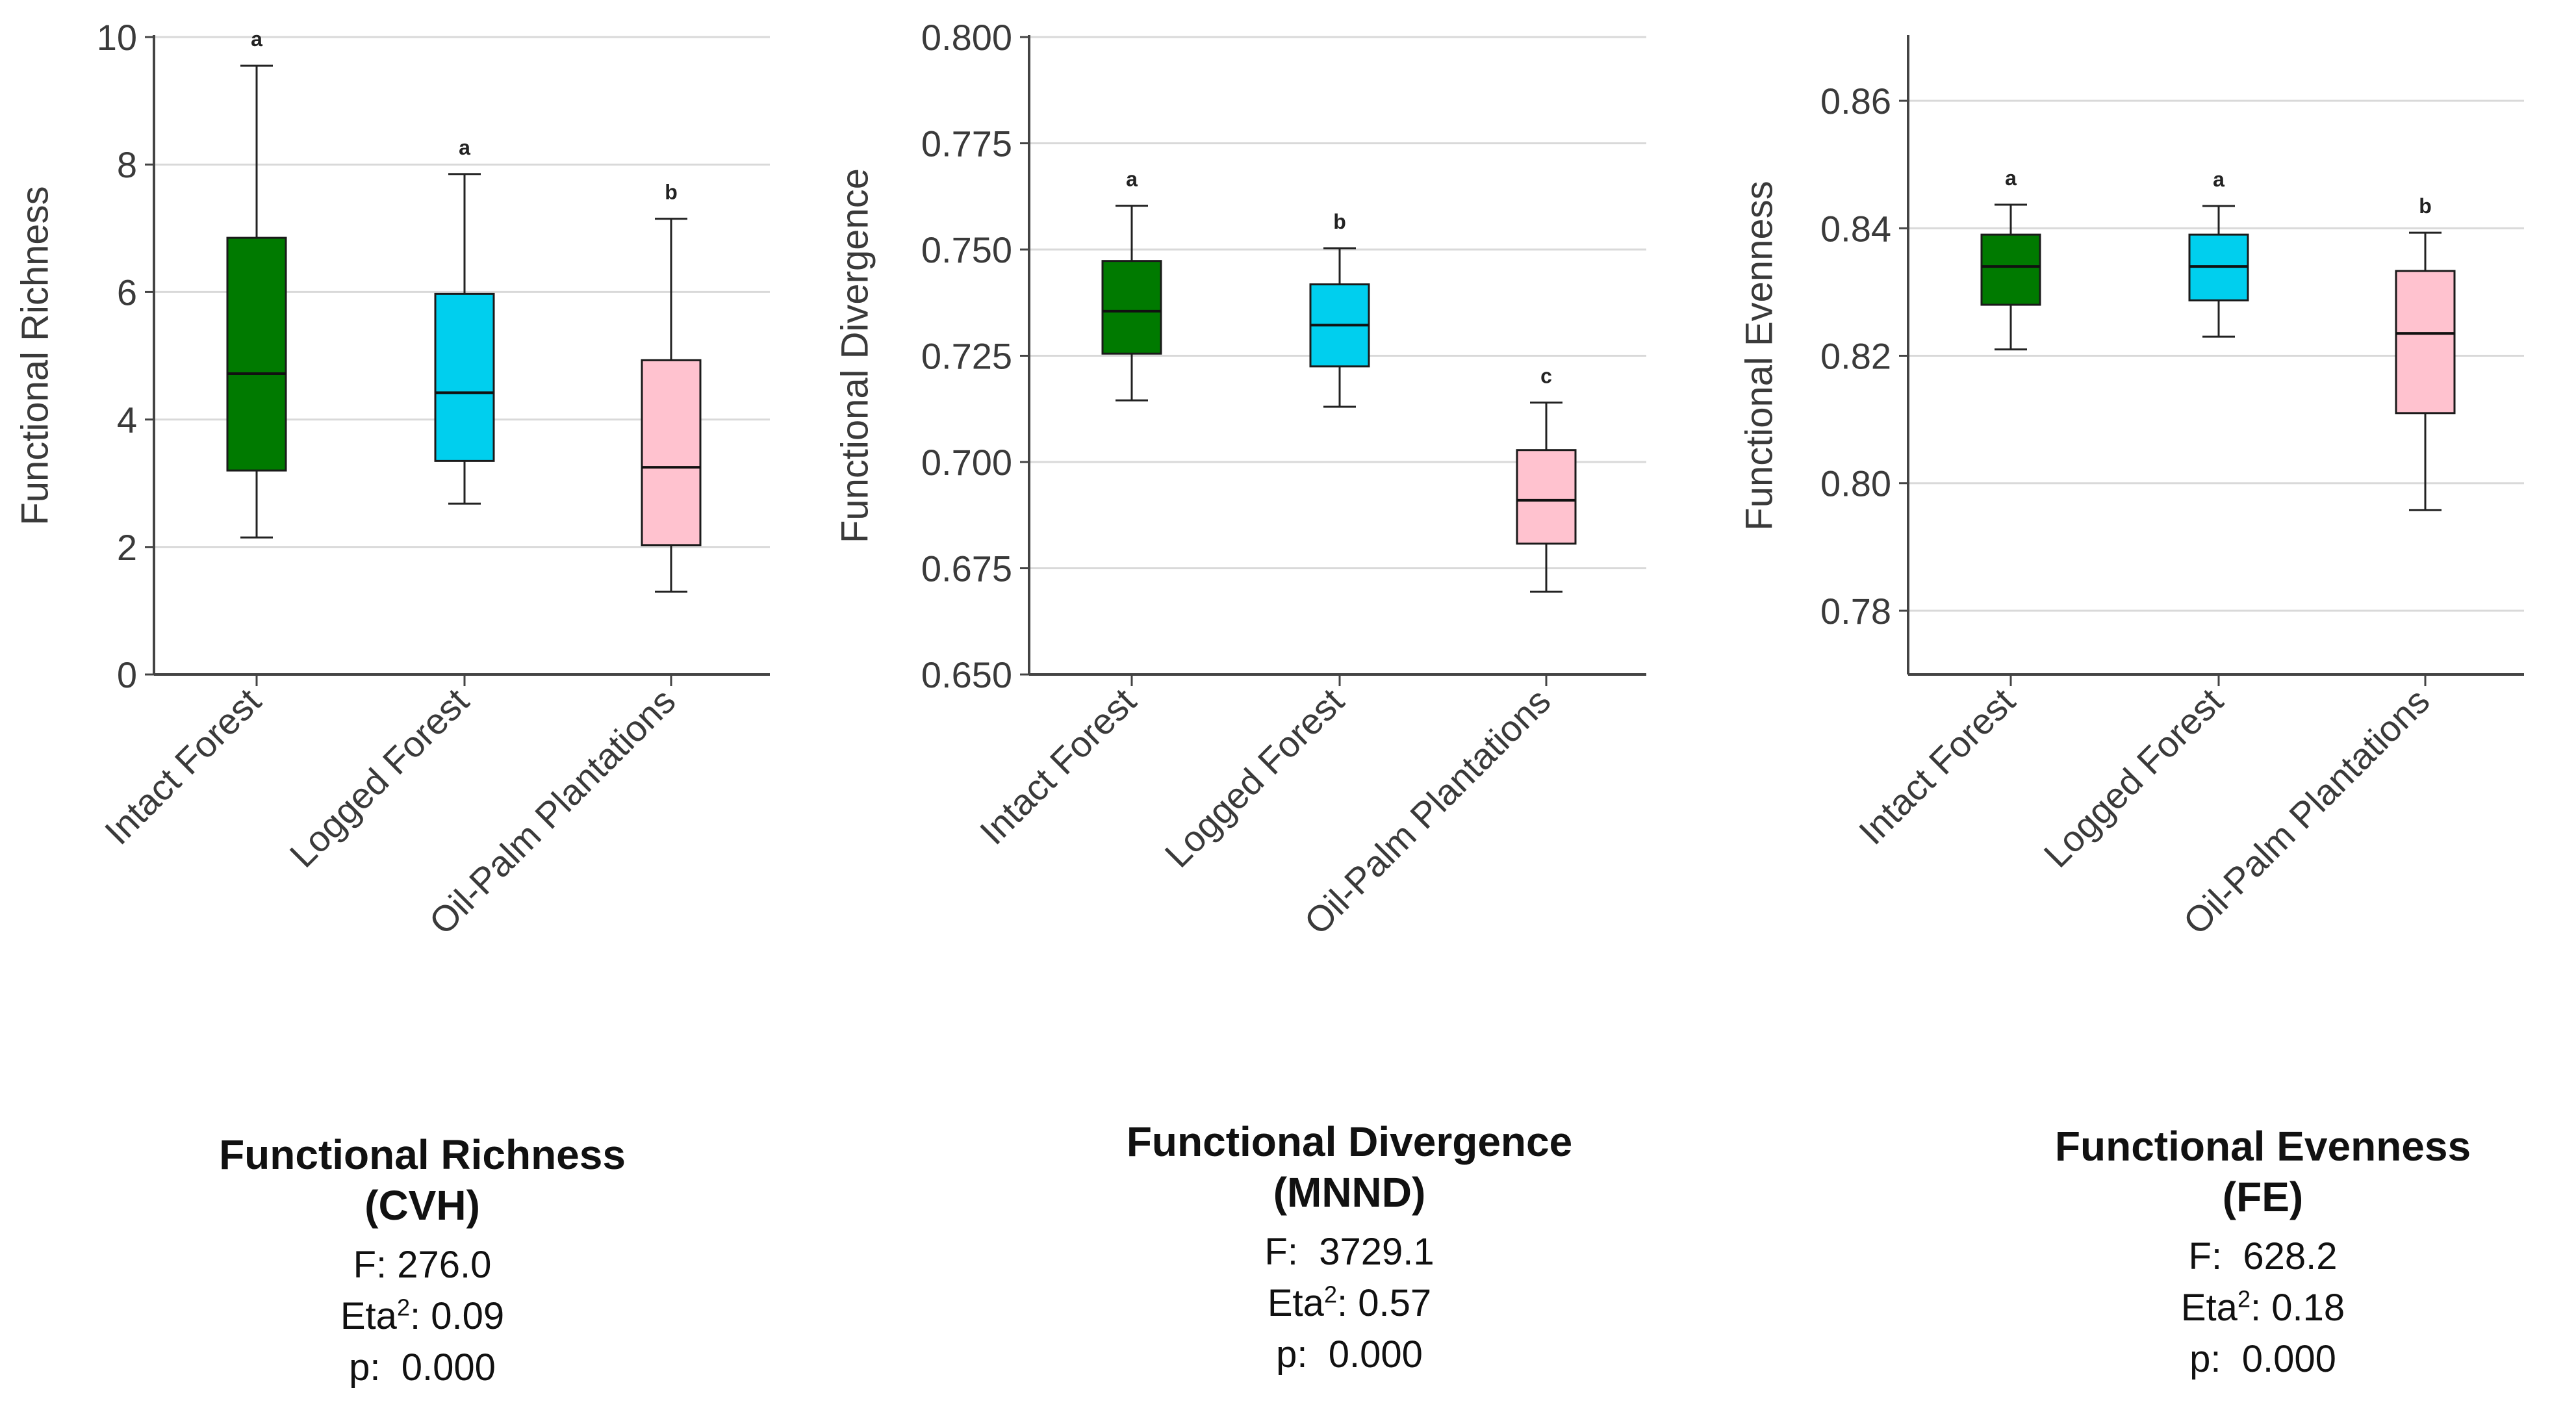 This screenshot has width=2576, height=1425. What do you see at coordinates (127, 547) in the screenshot?
I see `y-tick-label: 2` at bounding box center [127, 547].